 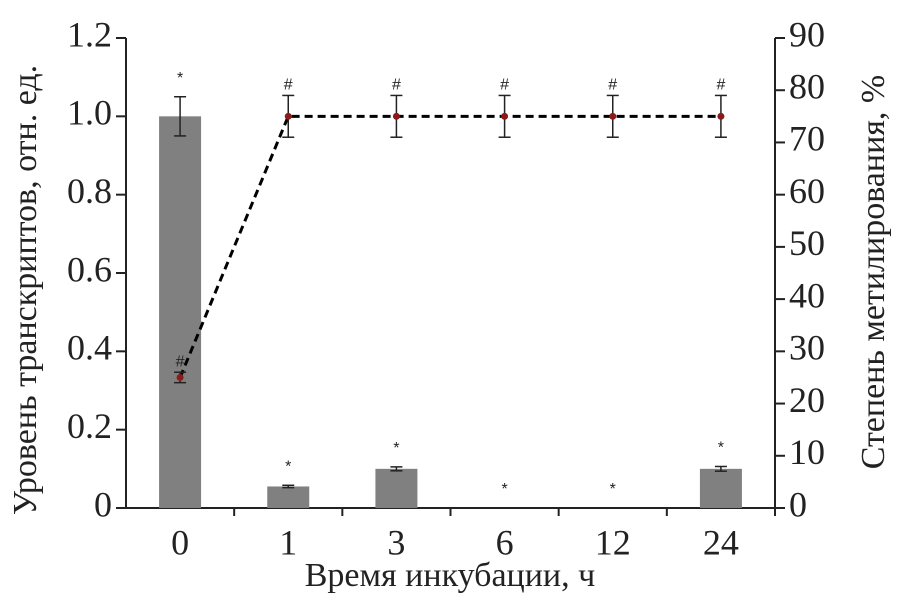 I want to click on y2-tick-label: 80, so click(x=807, y=86).